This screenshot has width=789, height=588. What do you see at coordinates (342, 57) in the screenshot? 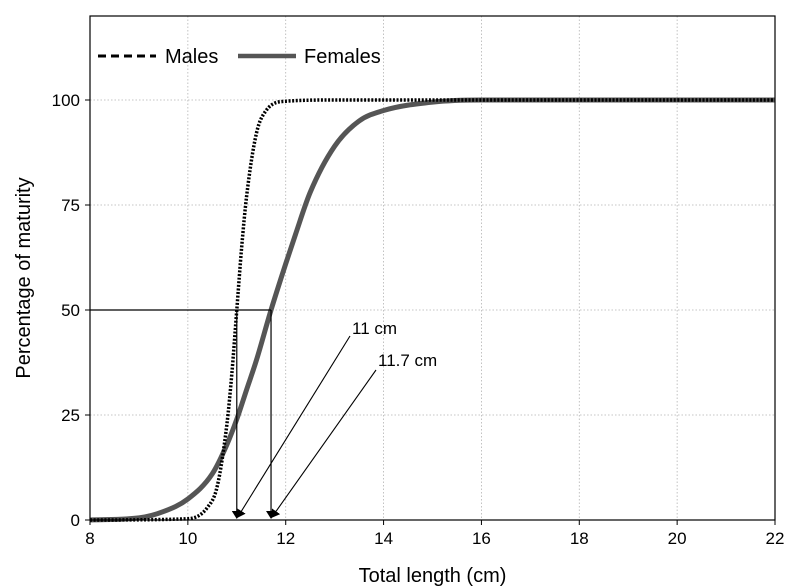
I see `legend-label-females: Females` at bounding box center [342, 57].